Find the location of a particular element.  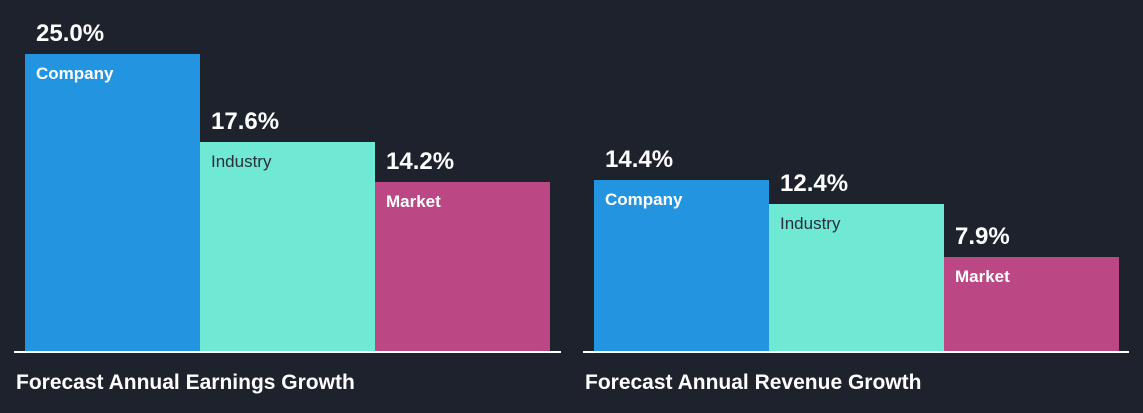

earnings-bar-industry: Industry is located at coordinates (287, 246).